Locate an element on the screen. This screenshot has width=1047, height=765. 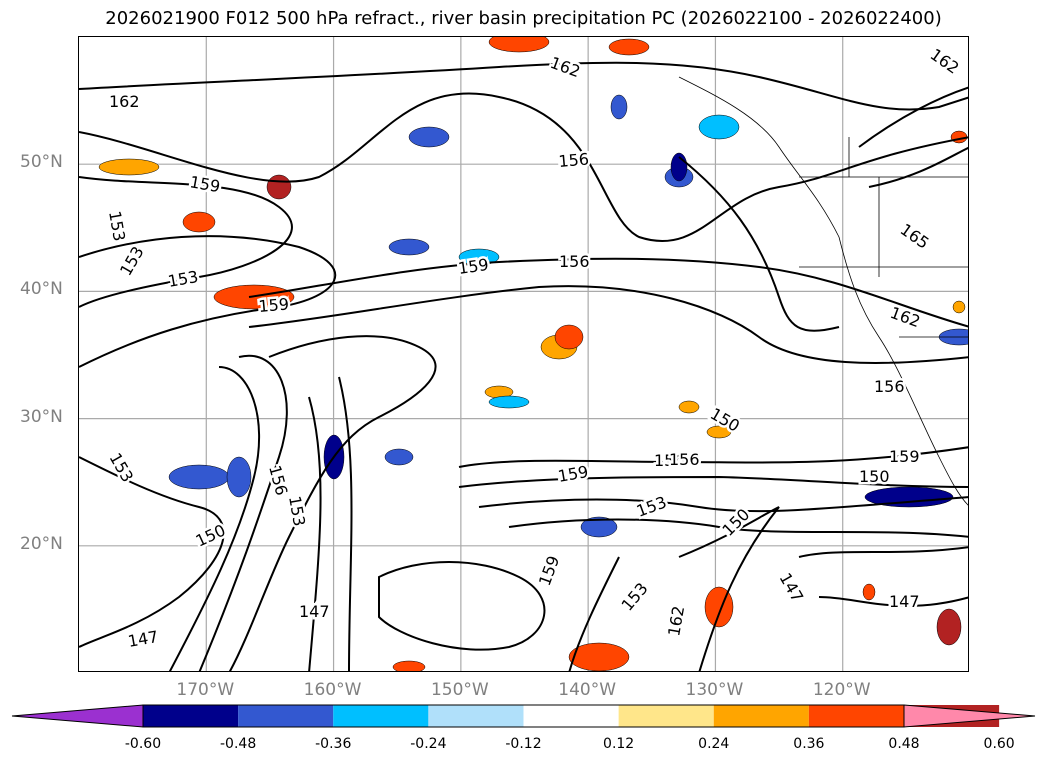
lat-tick-label: 20°N is located at coordinates (41, 543).